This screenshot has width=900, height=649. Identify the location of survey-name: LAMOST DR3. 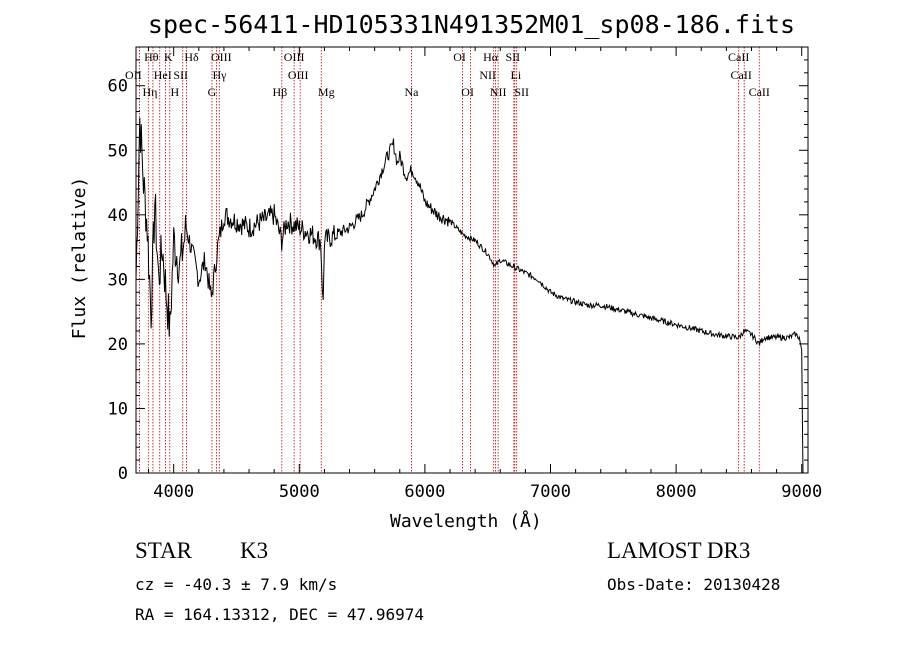
(679, 550).